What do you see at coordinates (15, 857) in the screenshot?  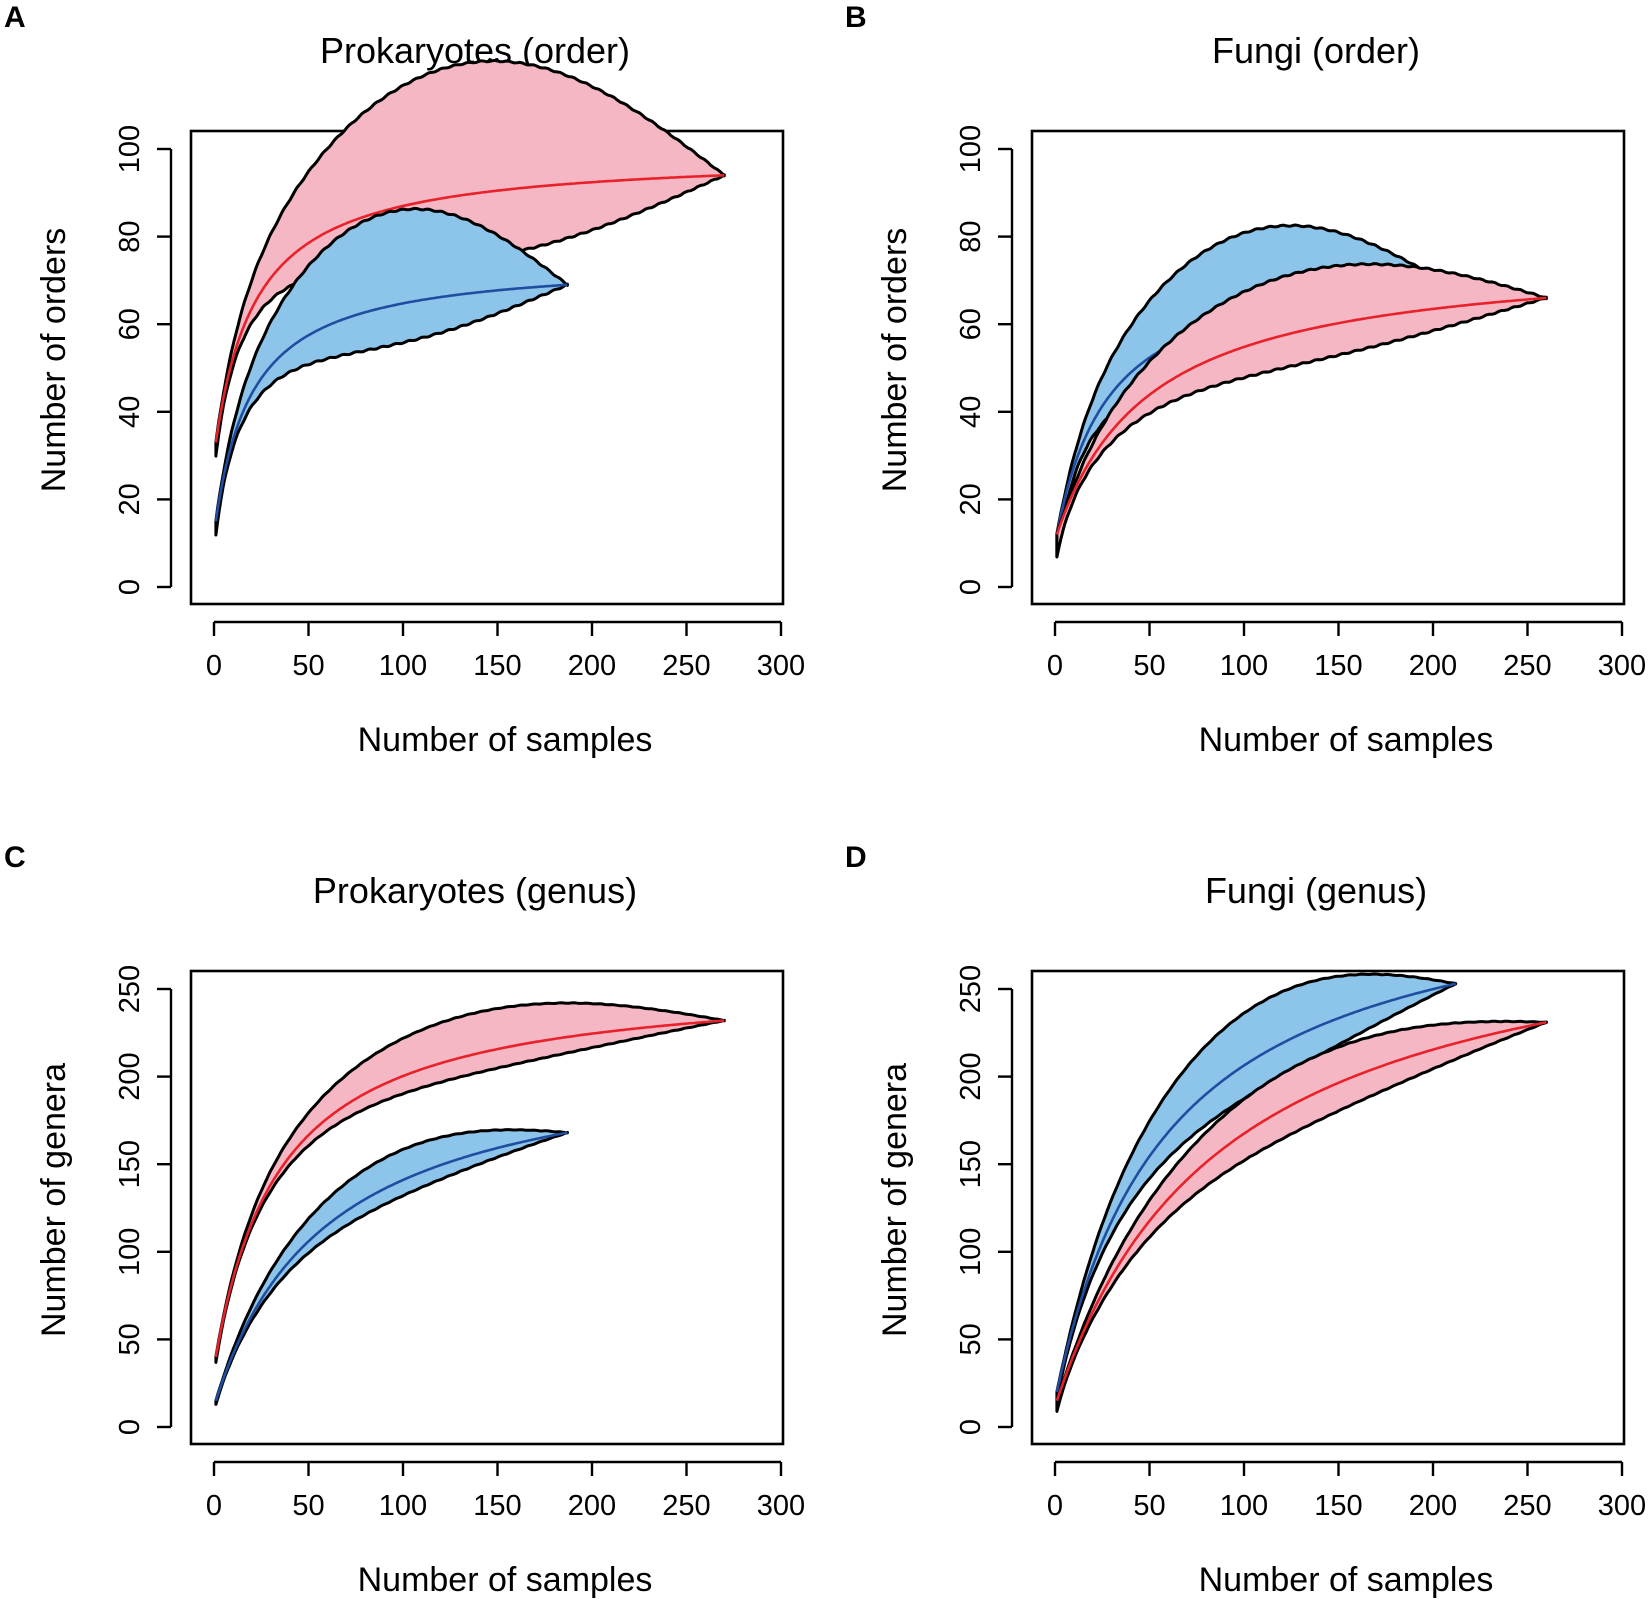 I see `panel-letter: C` at bounding box center [15, 857].